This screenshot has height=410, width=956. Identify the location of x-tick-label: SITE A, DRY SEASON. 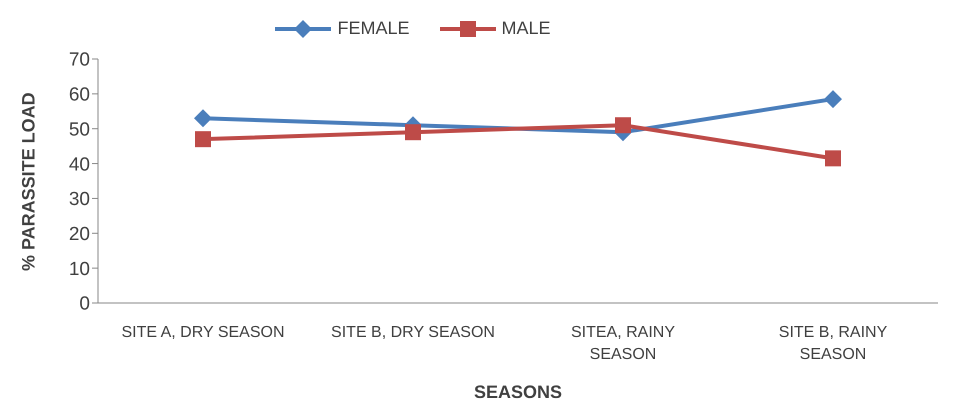
(203, 332).